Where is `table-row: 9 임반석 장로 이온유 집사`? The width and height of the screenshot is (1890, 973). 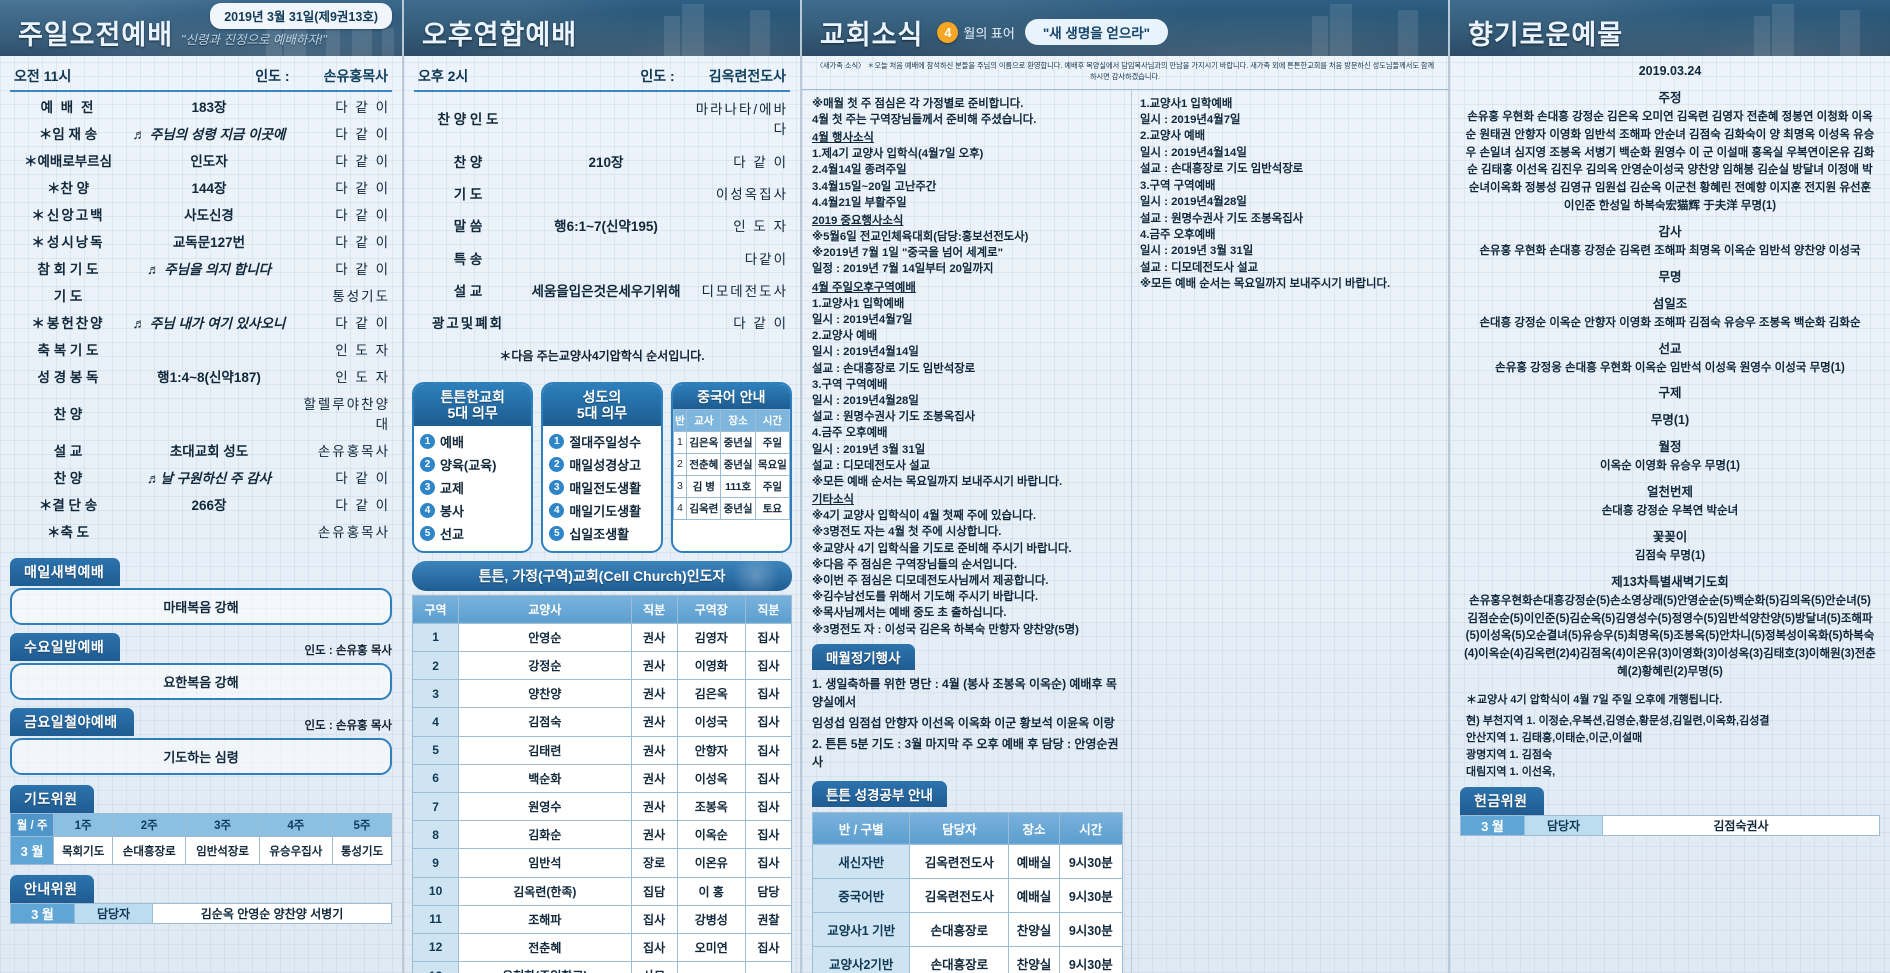
table-row: 9 임반석 장로 이온유 집사 is located at coordinates (602, 863).